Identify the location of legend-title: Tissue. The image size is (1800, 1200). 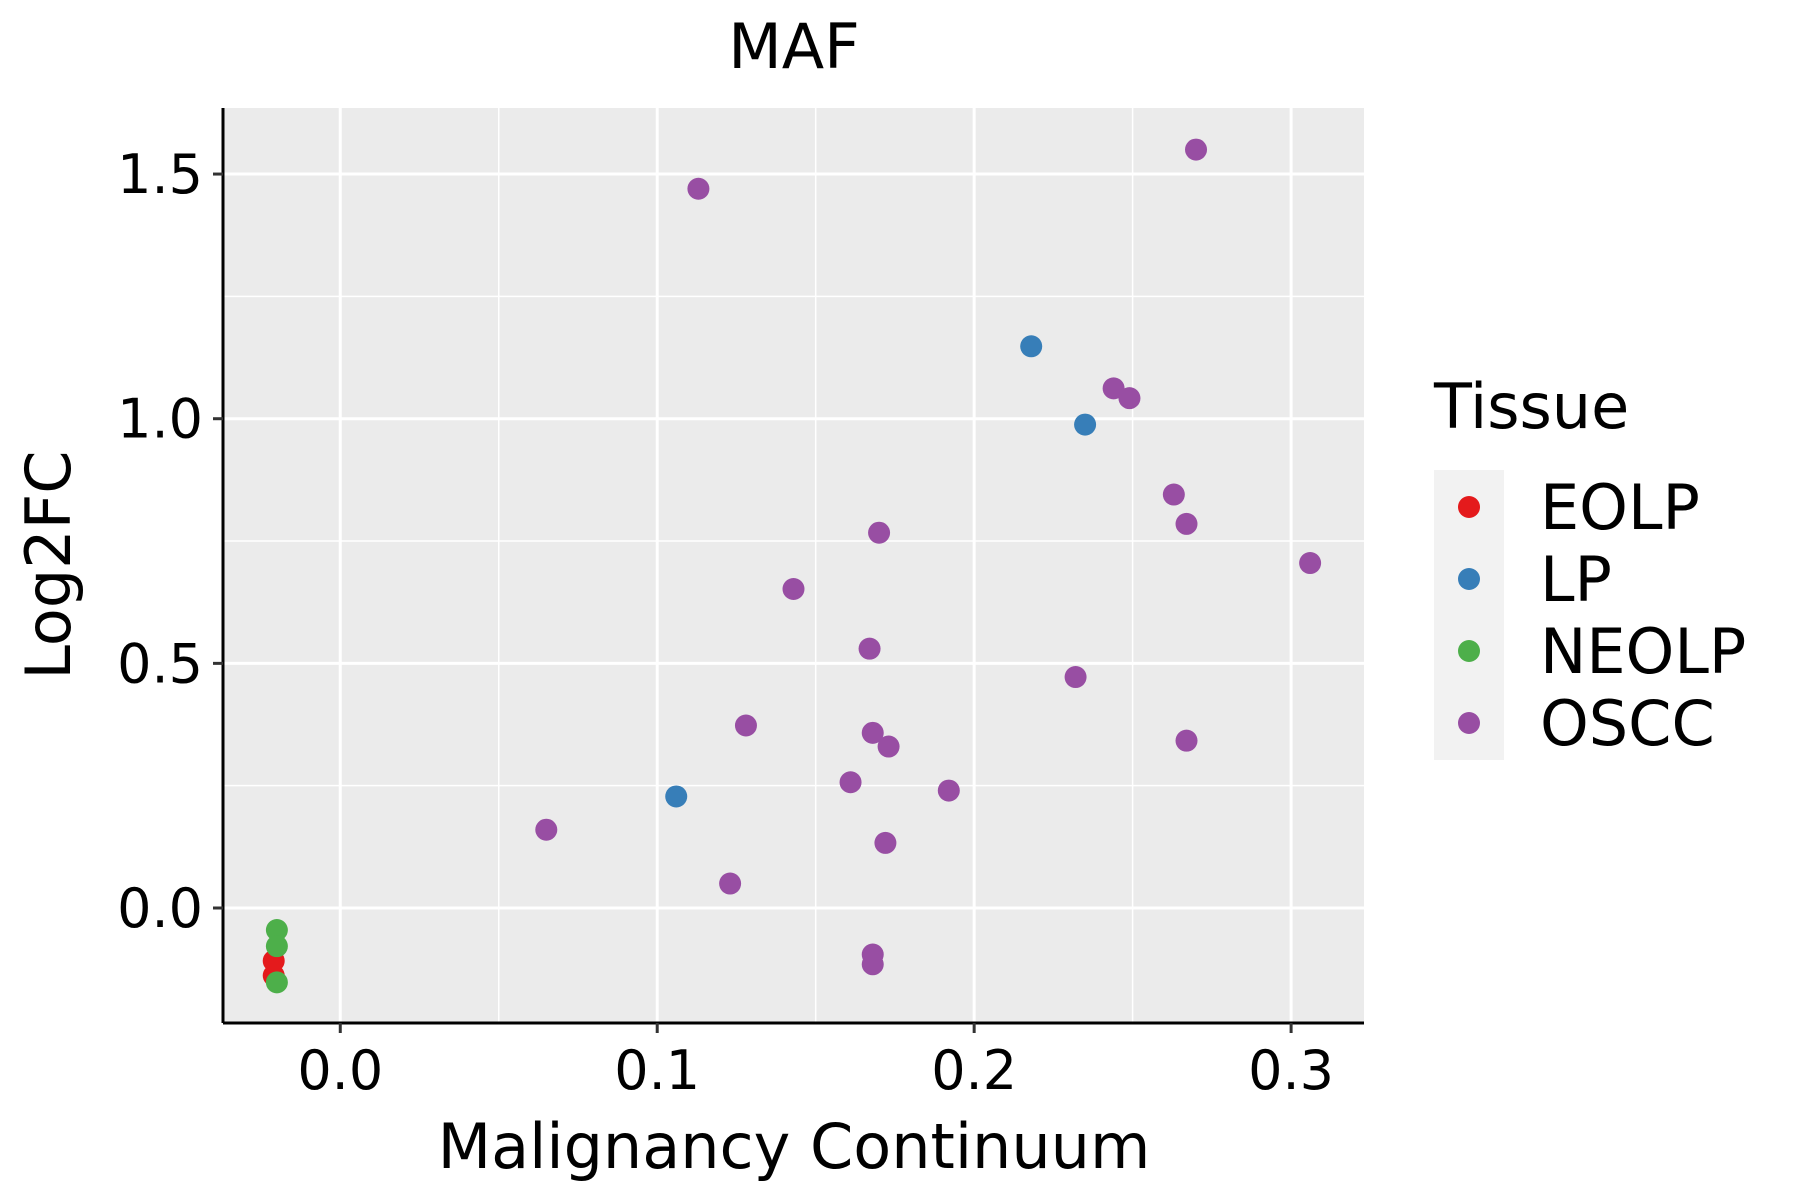
(1531, 406).